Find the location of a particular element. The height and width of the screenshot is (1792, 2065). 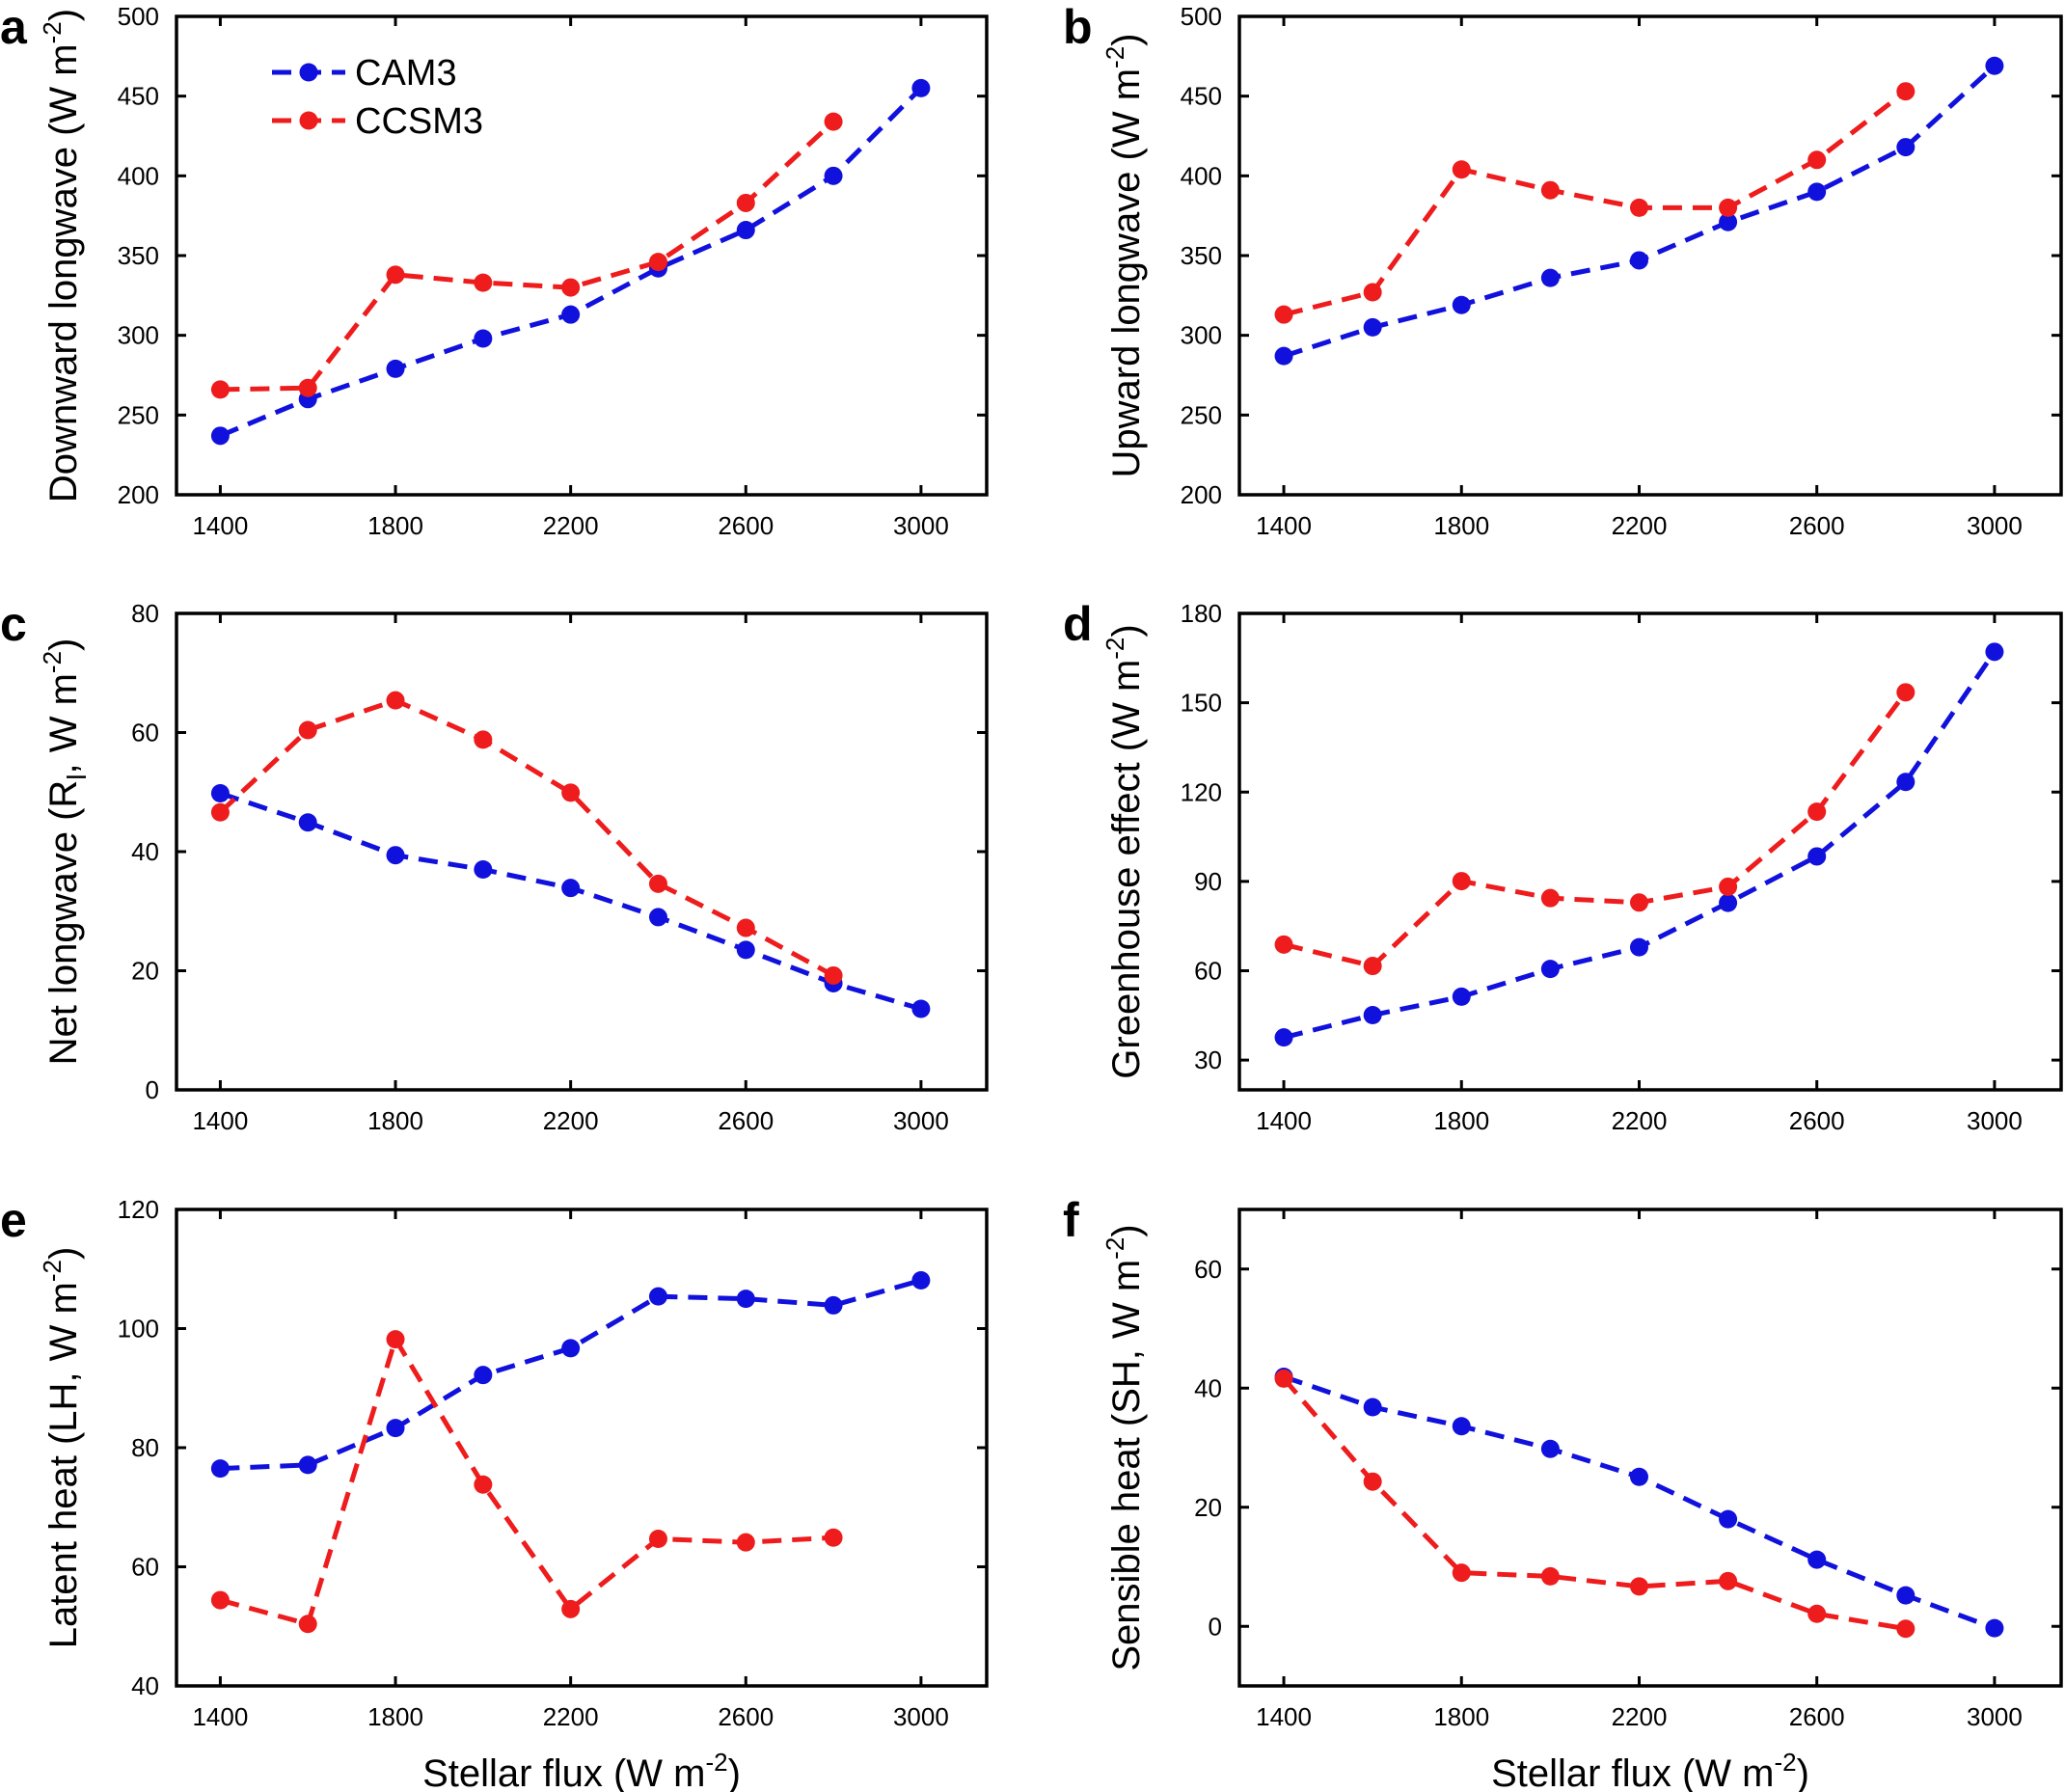

y-axis-label-d: Greenhouse effect (W m-2) is located at coordinates (1124, 851).